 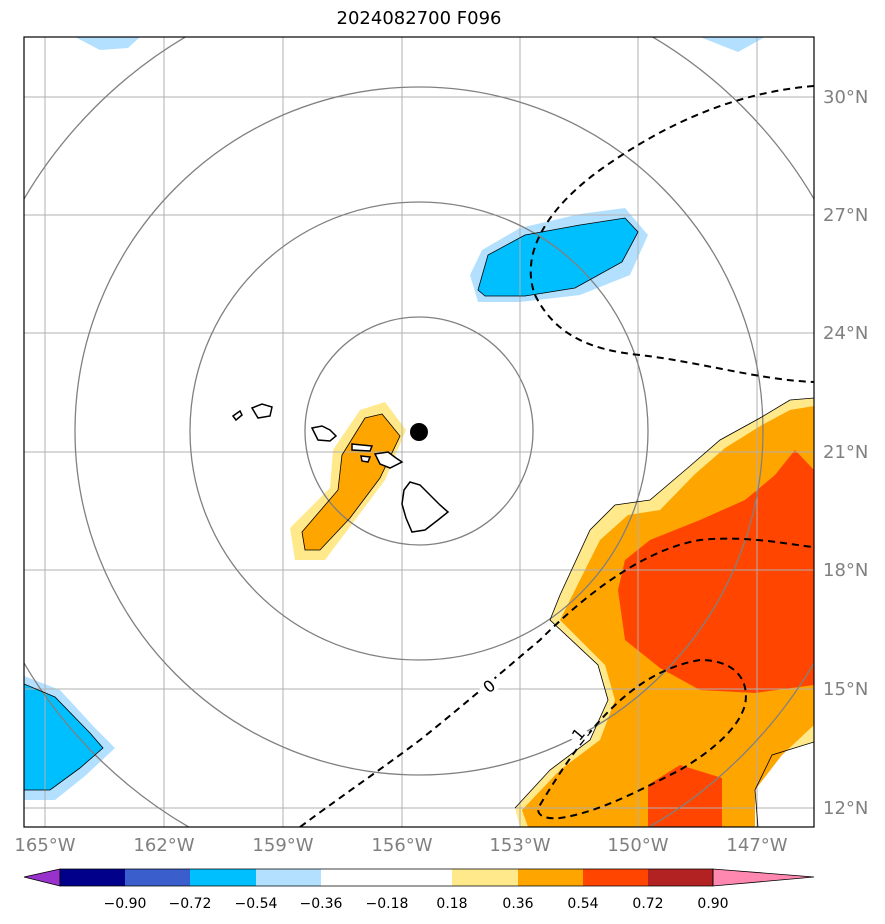 I want to click on colorbar-tick-label: −0.18, so click(x=387, y=904).